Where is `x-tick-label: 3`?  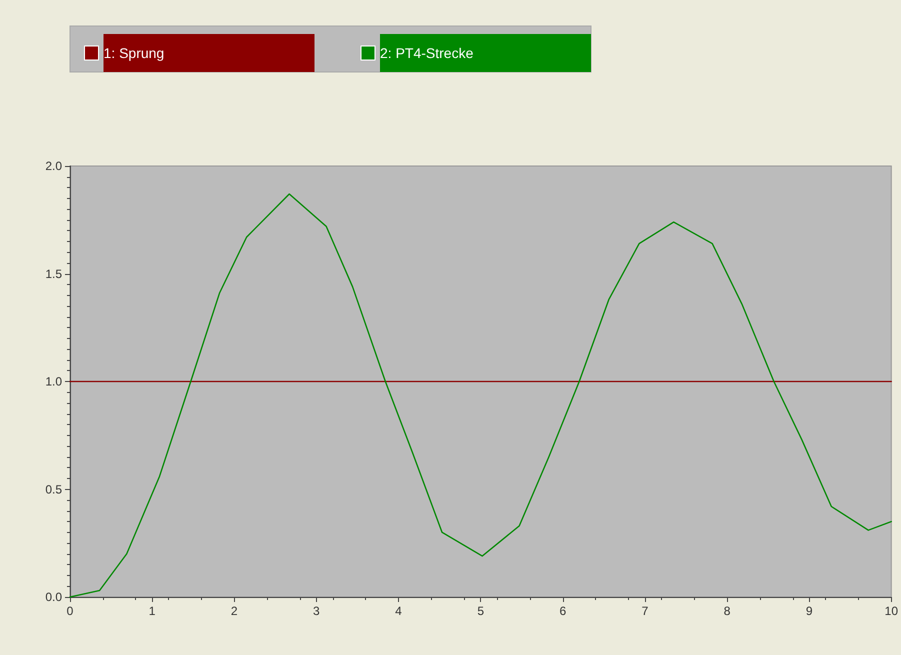
x-tick-label: 3 is located at coordinates (316, 611).